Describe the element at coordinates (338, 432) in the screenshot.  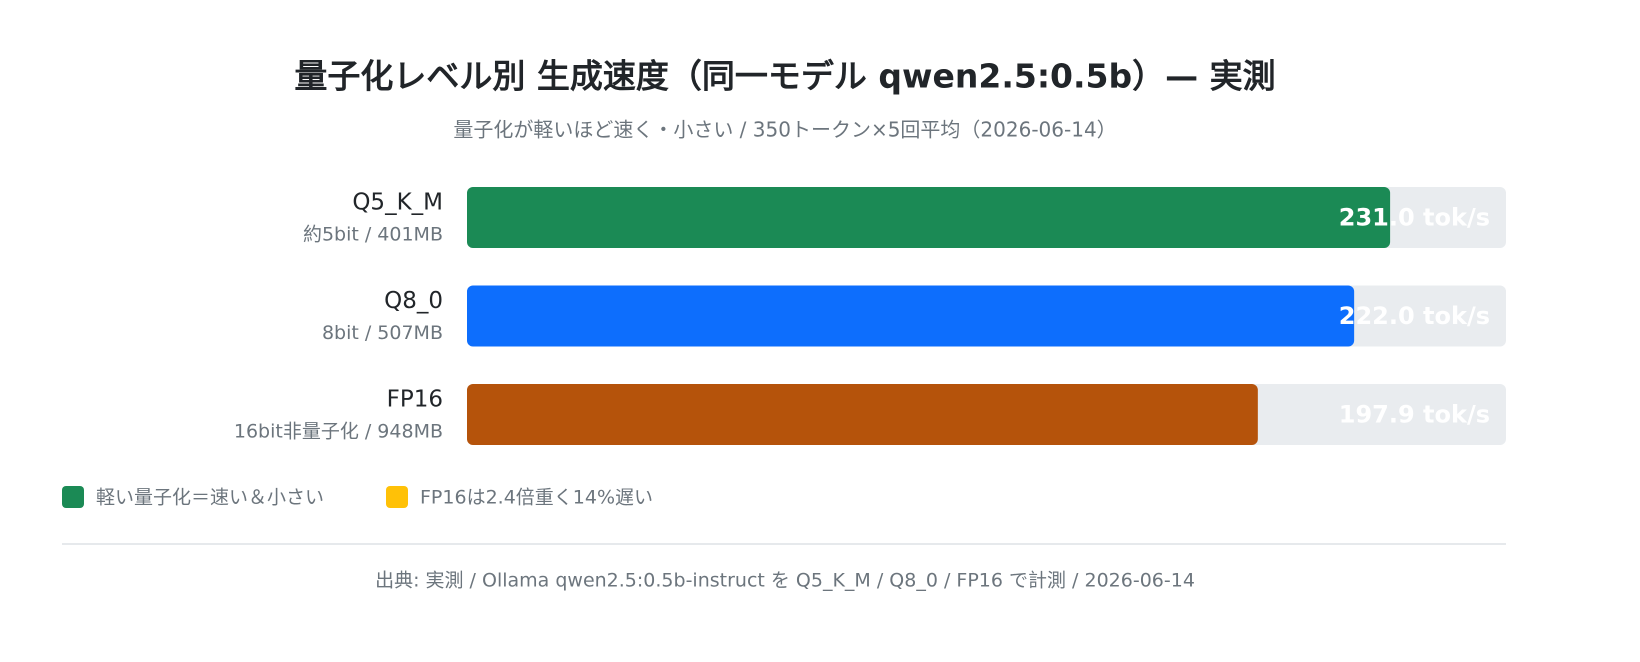
I see `category-note: 16bit非量子化 / 948MB` at that location.